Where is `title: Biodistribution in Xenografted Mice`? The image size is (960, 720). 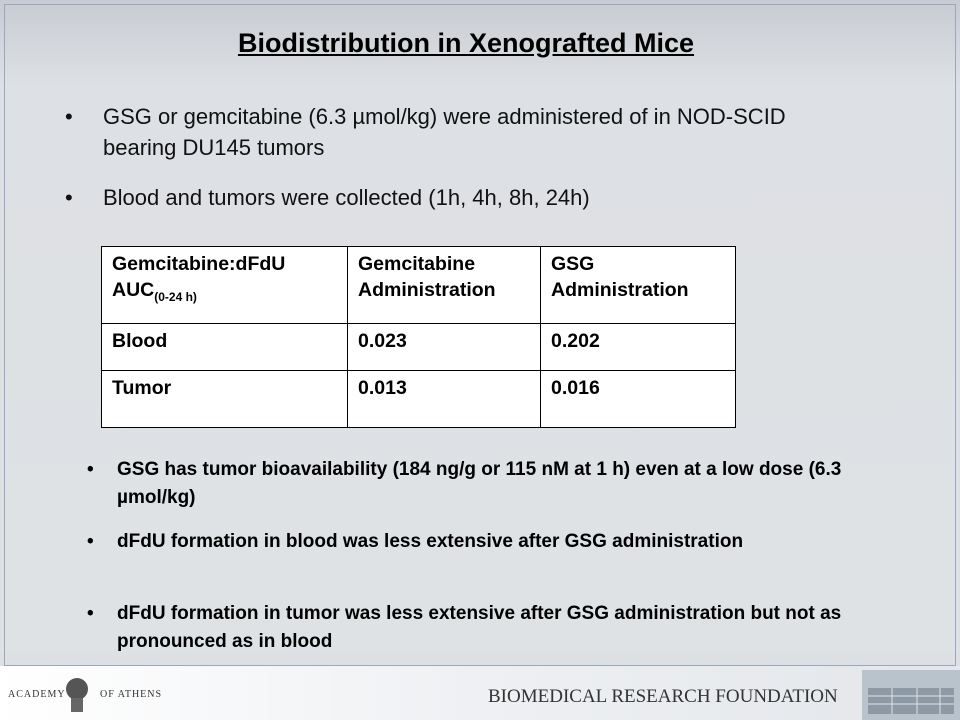
title: Biodistribution in Xenografted Mice is located at coordinates (465, 43).